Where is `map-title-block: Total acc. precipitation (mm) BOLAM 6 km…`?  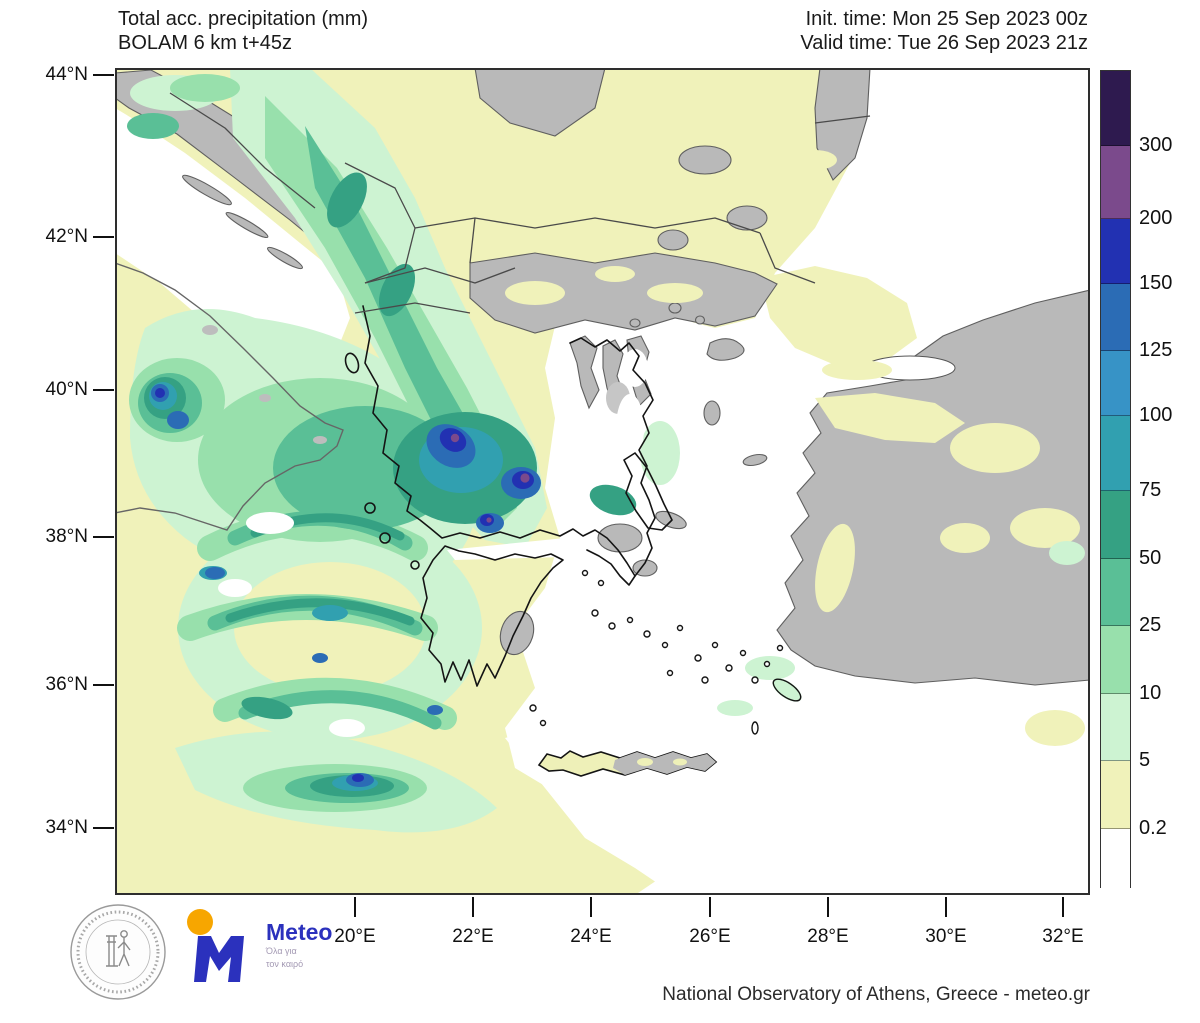
map-title-block: Total acc. precipitation (mm) BOLAM 6 km… is located at coordinates (243, 31).